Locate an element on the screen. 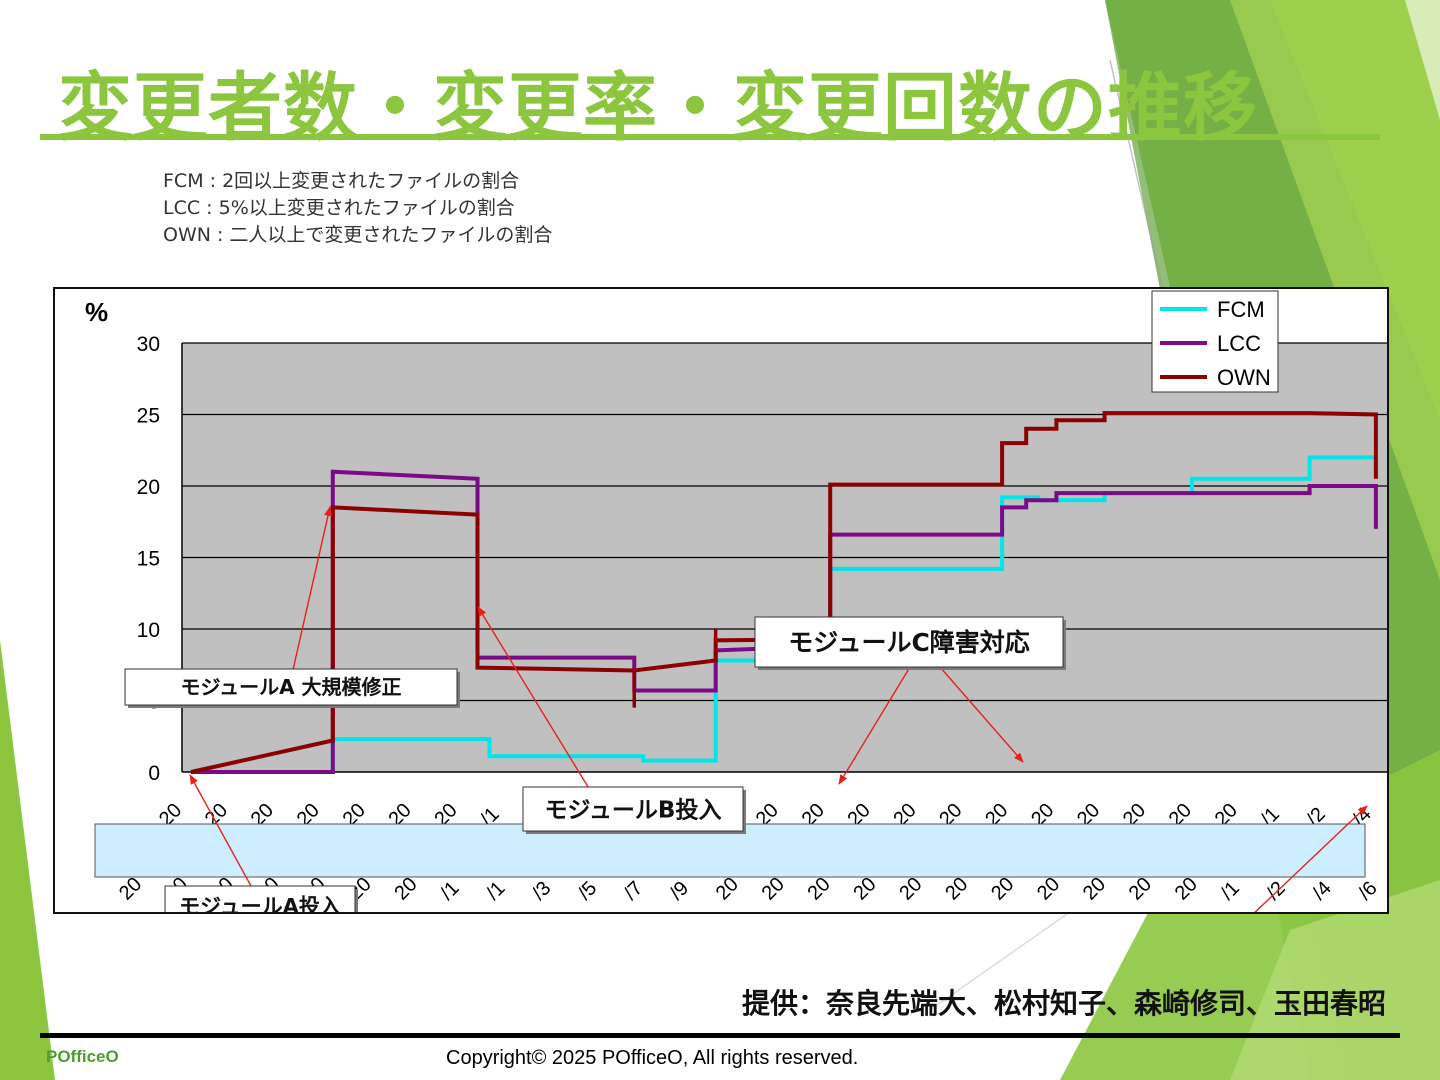 This screenshot has width=1440, height=1080. legend-label-fcm: FCM is located at coordinates (1241, 309).